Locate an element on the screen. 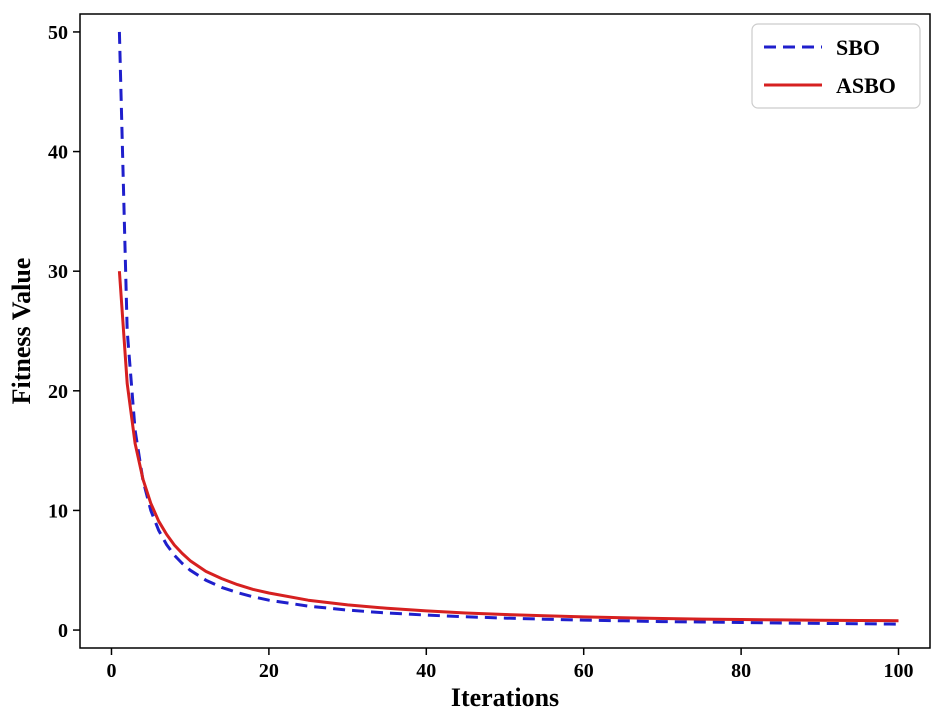 The width and height of the screenshot is (944, 716). legend-box is located at coordinates (836, 66).